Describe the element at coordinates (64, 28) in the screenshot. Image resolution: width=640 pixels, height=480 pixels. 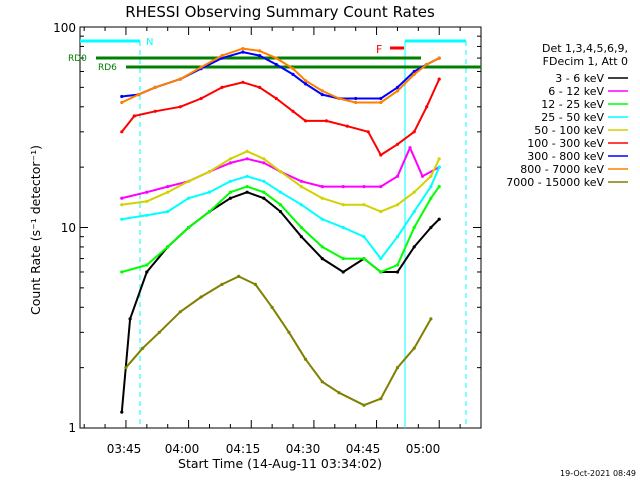
I see `y-tick-label-100: 100` at that location.